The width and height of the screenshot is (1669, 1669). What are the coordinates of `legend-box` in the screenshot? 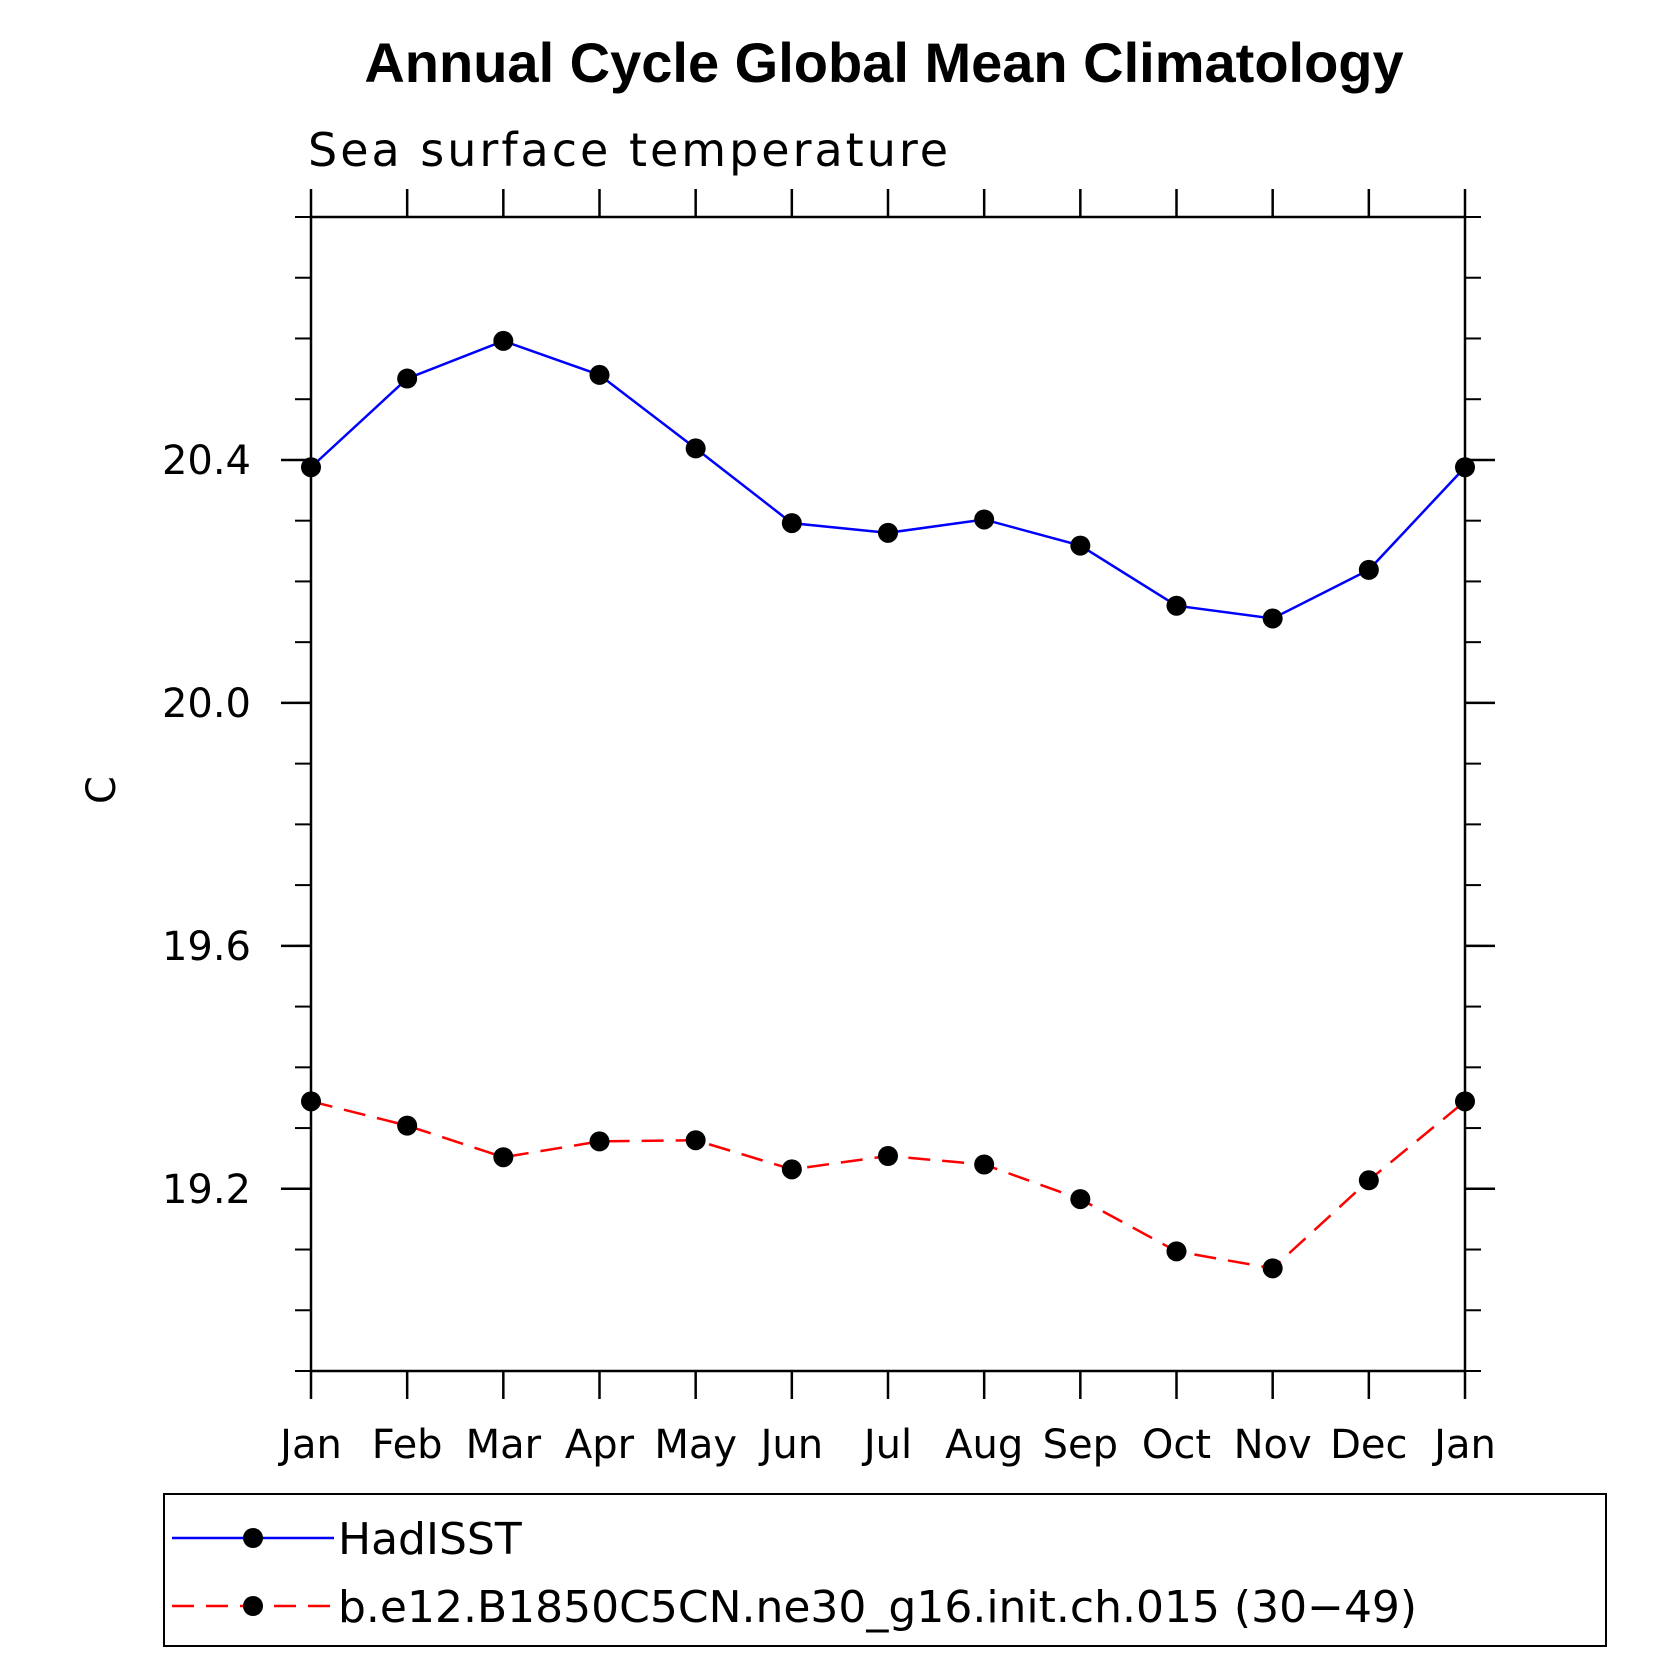 It's located at (885, 1570).